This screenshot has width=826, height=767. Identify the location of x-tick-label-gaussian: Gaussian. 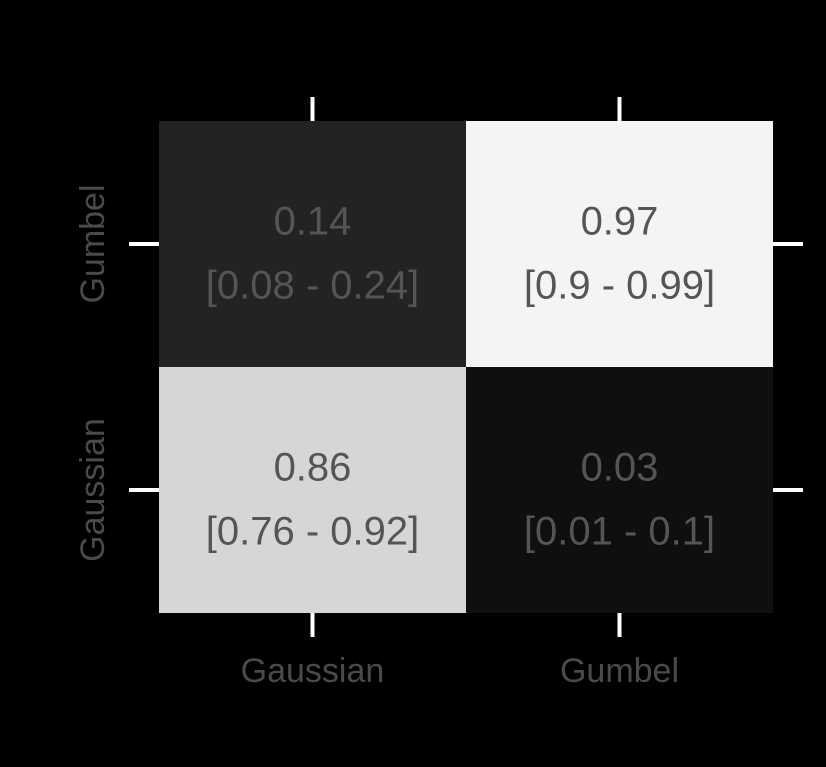
(313, 671).